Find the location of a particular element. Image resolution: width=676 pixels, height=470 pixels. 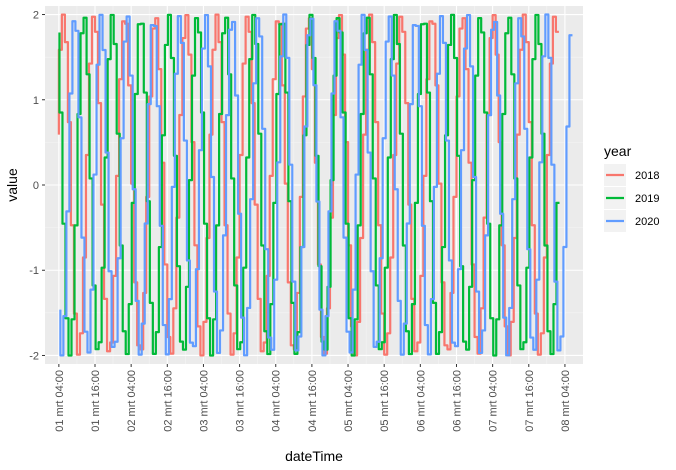

x-tick-label: 02 mrt 04:00 is located at coordinates (132, 401).